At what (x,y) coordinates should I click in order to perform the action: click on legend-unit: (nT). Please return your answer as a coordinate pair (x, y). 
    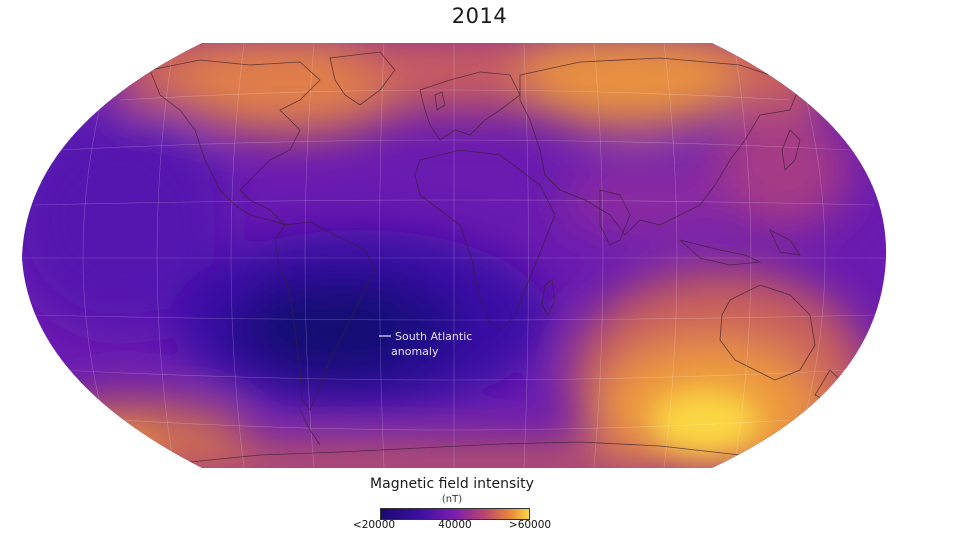
    Looking at the image, I should click on (452, 499).